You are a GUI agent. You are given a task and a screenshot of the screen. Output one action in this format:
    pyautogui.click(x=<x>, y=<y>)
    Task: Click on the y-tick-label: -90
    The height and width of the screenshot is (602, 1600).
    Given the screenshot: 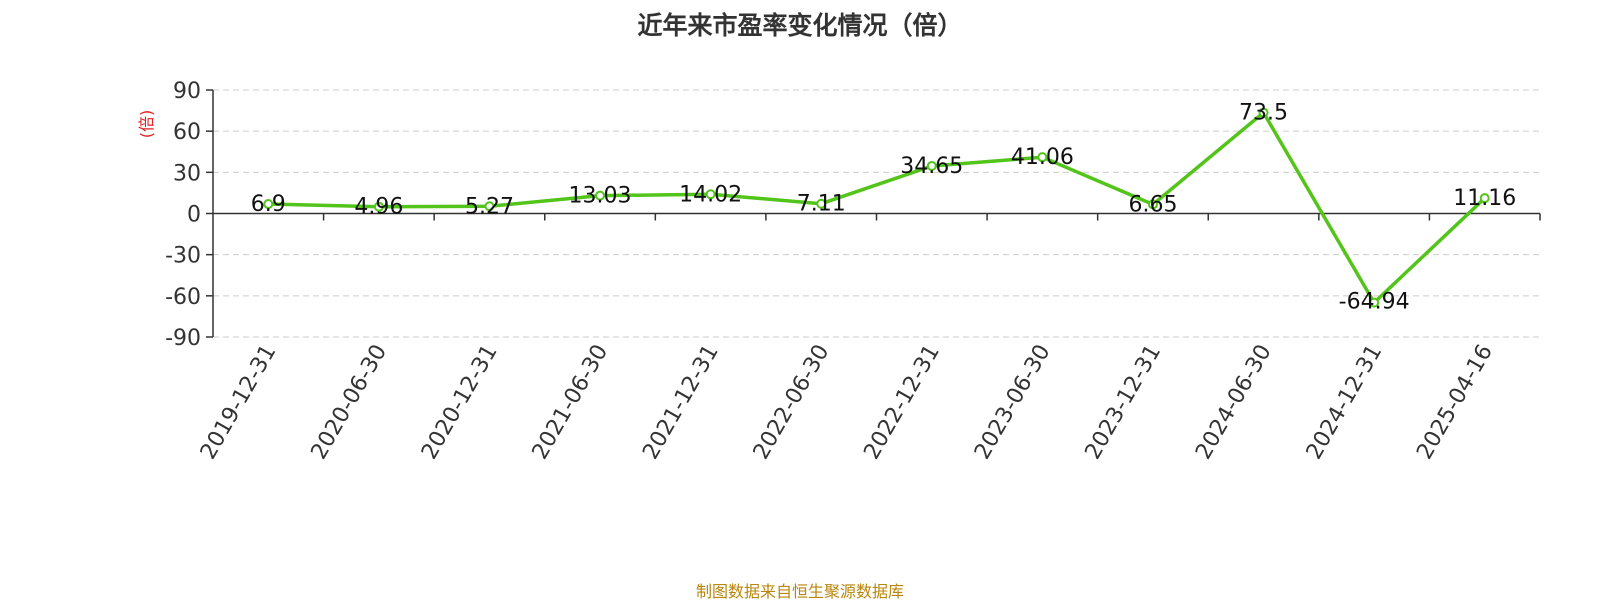 What is the action you would take?
    pyautogui.click(x=183, y=338)
    